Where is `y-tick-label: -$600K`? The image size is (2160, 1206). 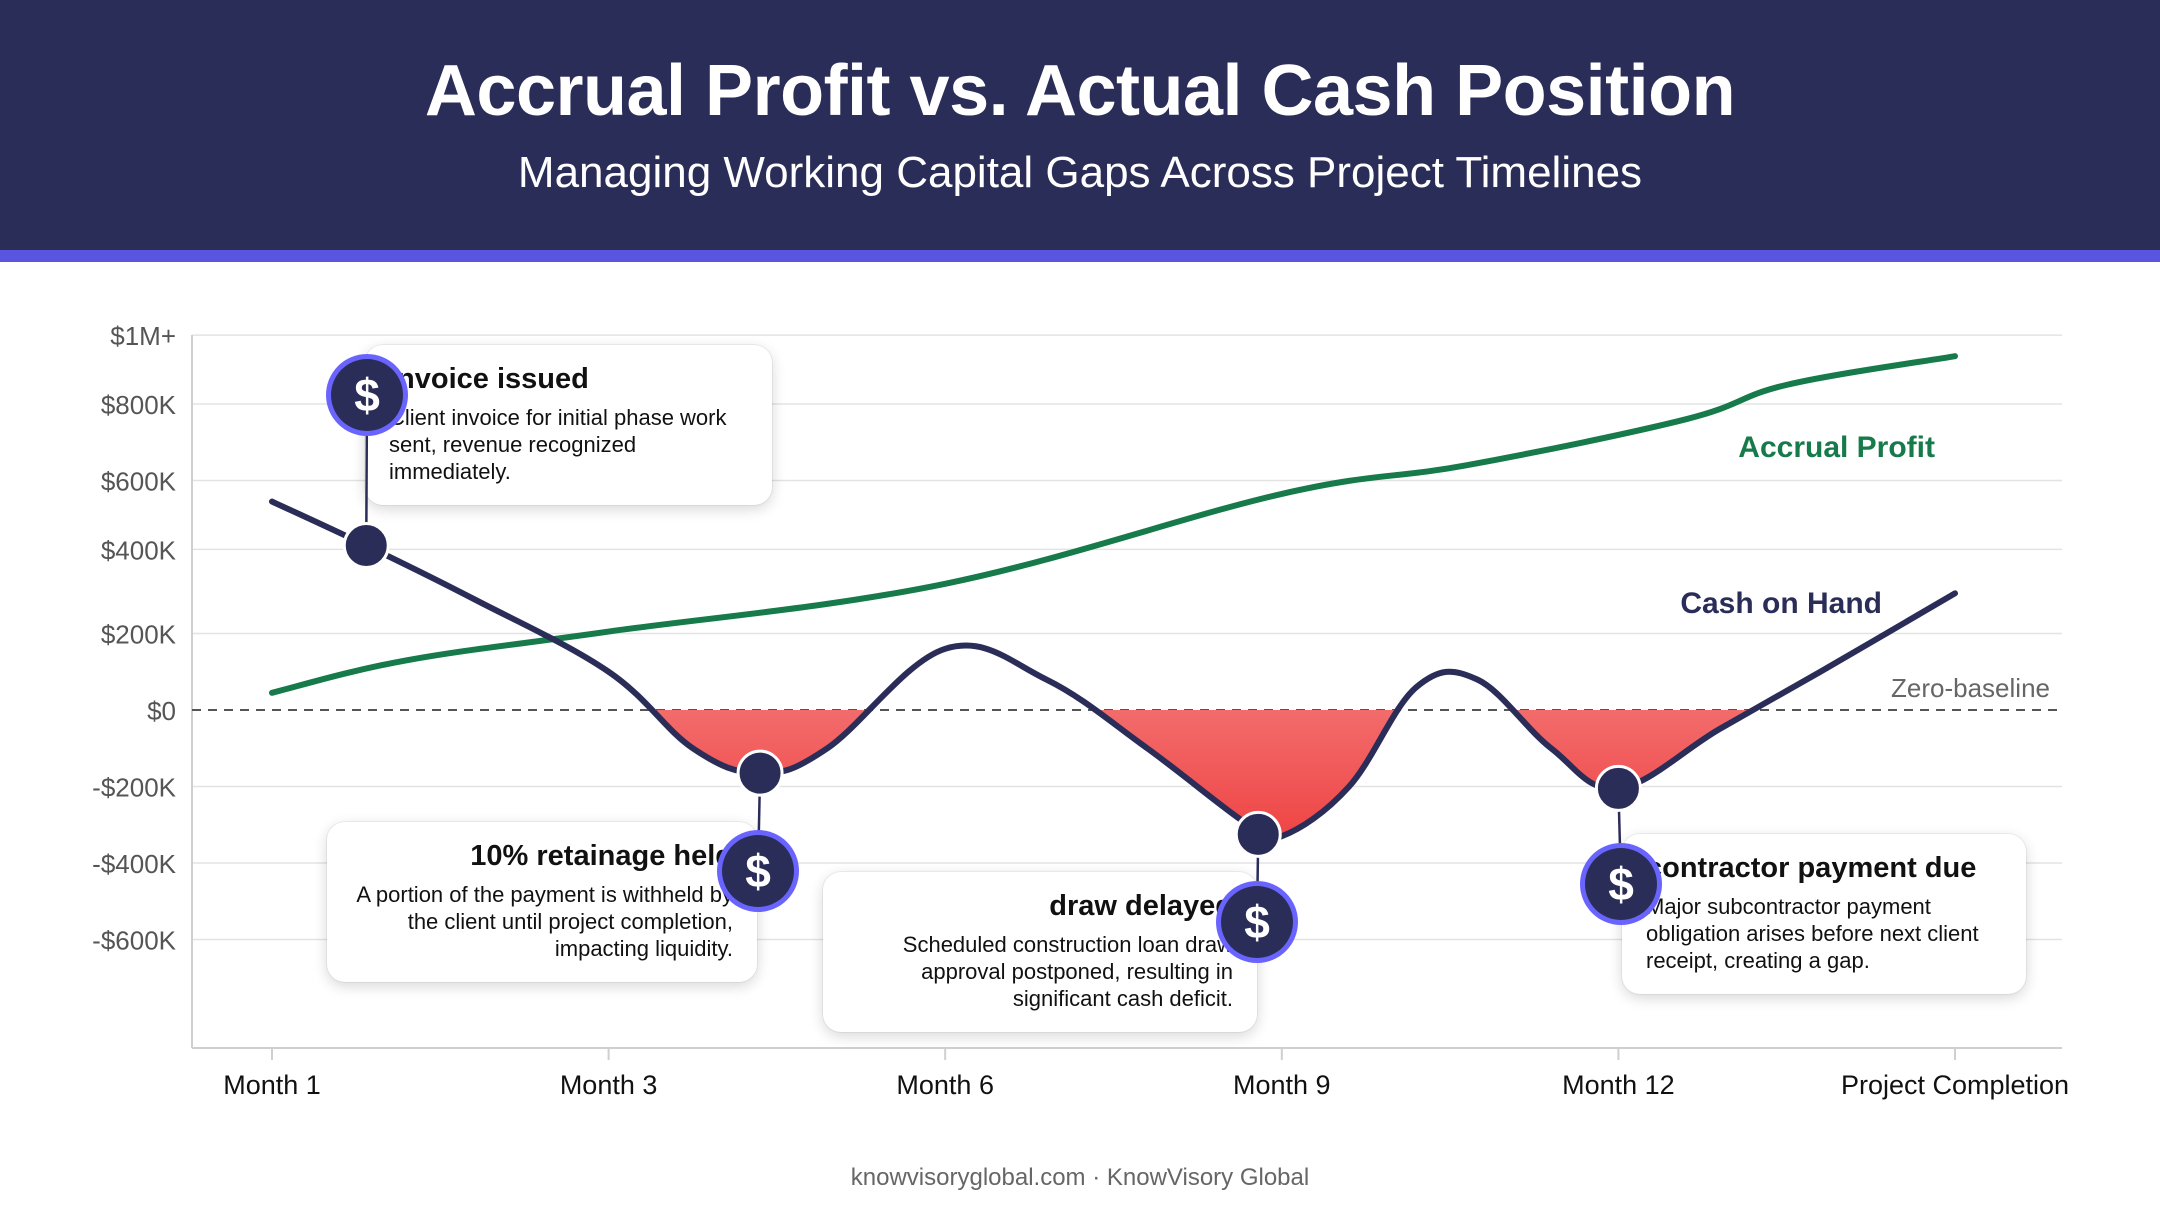 y-tick-label: -$600K is located at coordinates (134, 941).